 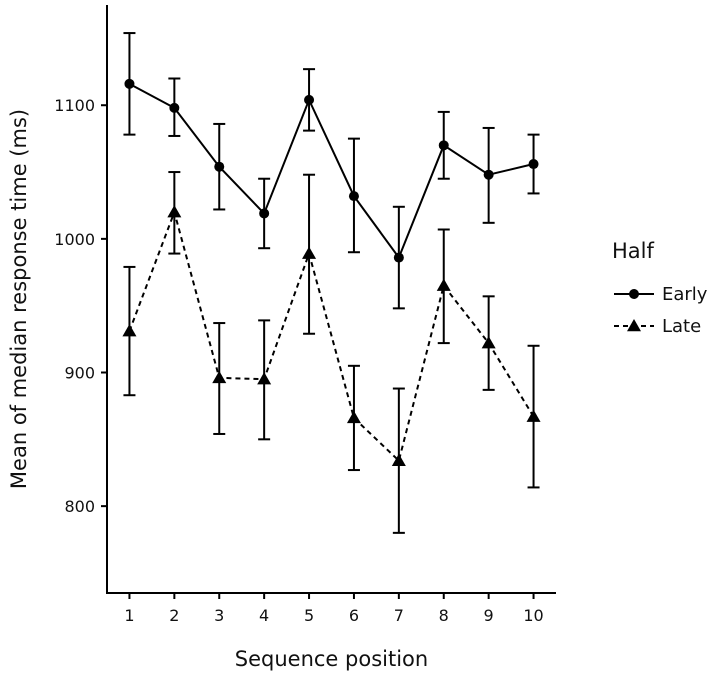 I want to click on legend-label: Late, so click(x=681, y=326).